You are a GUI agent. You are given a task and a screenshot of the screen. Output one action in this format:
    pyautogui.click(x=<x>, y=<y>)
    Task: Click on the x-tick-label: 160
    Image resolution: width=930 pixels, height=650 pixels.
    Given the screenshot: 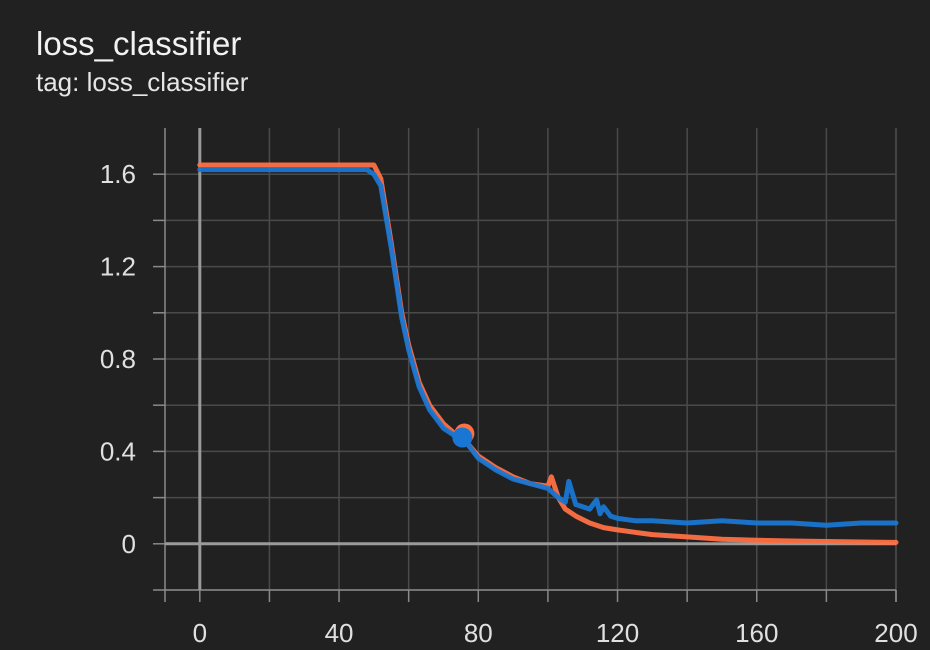 What is the action you would take?
    pyautogui.click(x=756, y=633)
    